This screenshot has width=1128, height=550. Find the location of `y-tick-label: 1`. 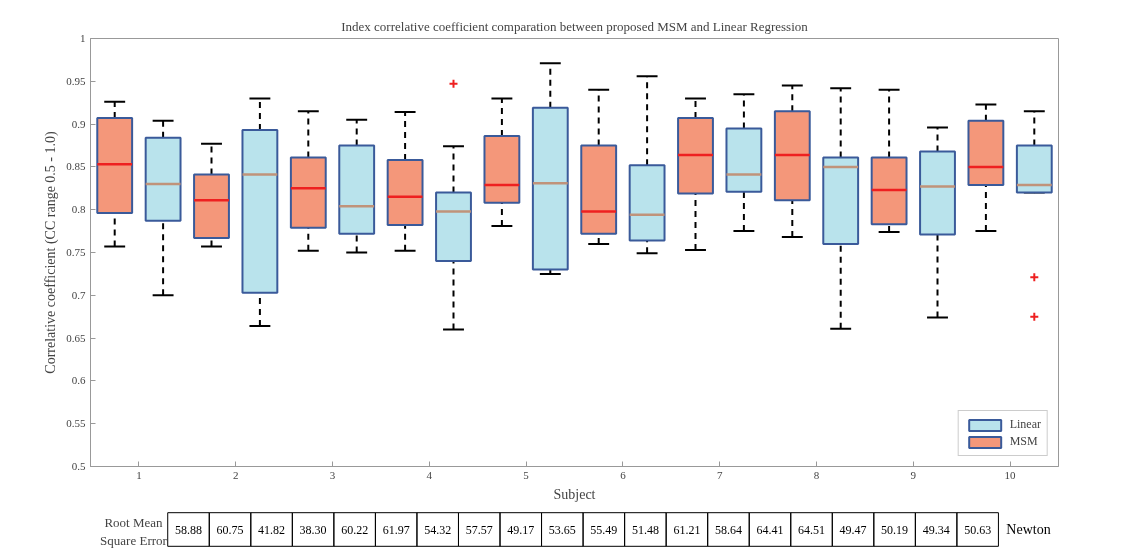

y-tick-label: 1 is located at coordinates (83, 38).